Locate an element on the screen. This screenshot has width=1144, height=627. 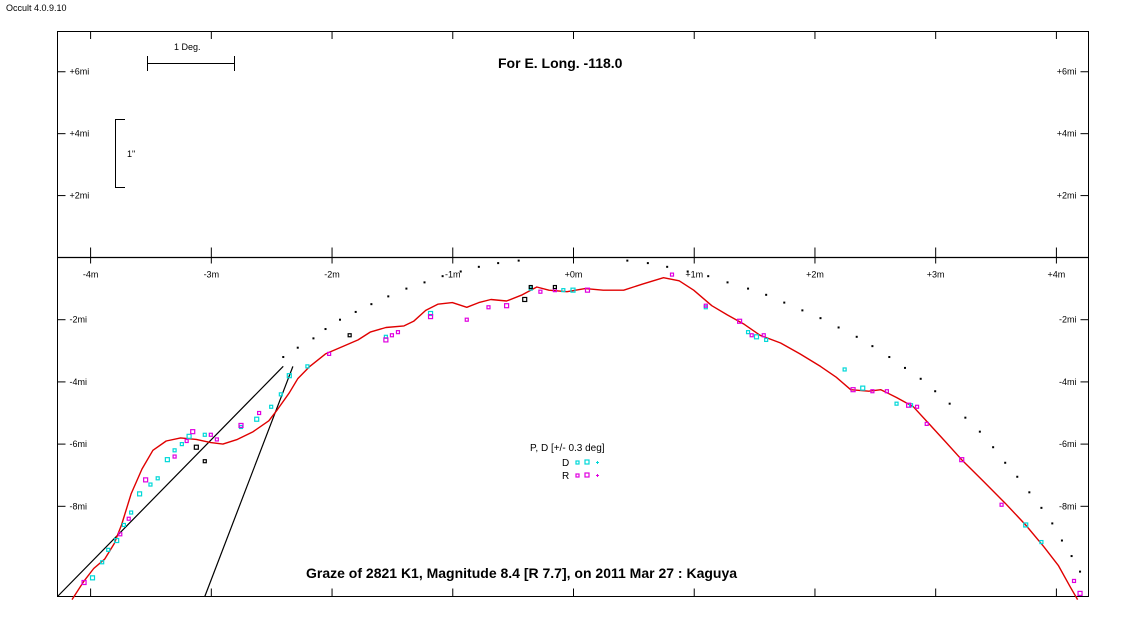
y-tick-label-left: -4mi is located at coordinates (79, 382).